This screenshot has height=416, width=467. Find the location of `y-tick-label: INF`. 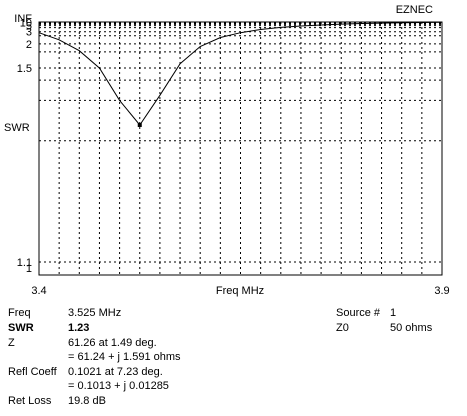

y-tick-label: INF is located at coordinates (23, 19).